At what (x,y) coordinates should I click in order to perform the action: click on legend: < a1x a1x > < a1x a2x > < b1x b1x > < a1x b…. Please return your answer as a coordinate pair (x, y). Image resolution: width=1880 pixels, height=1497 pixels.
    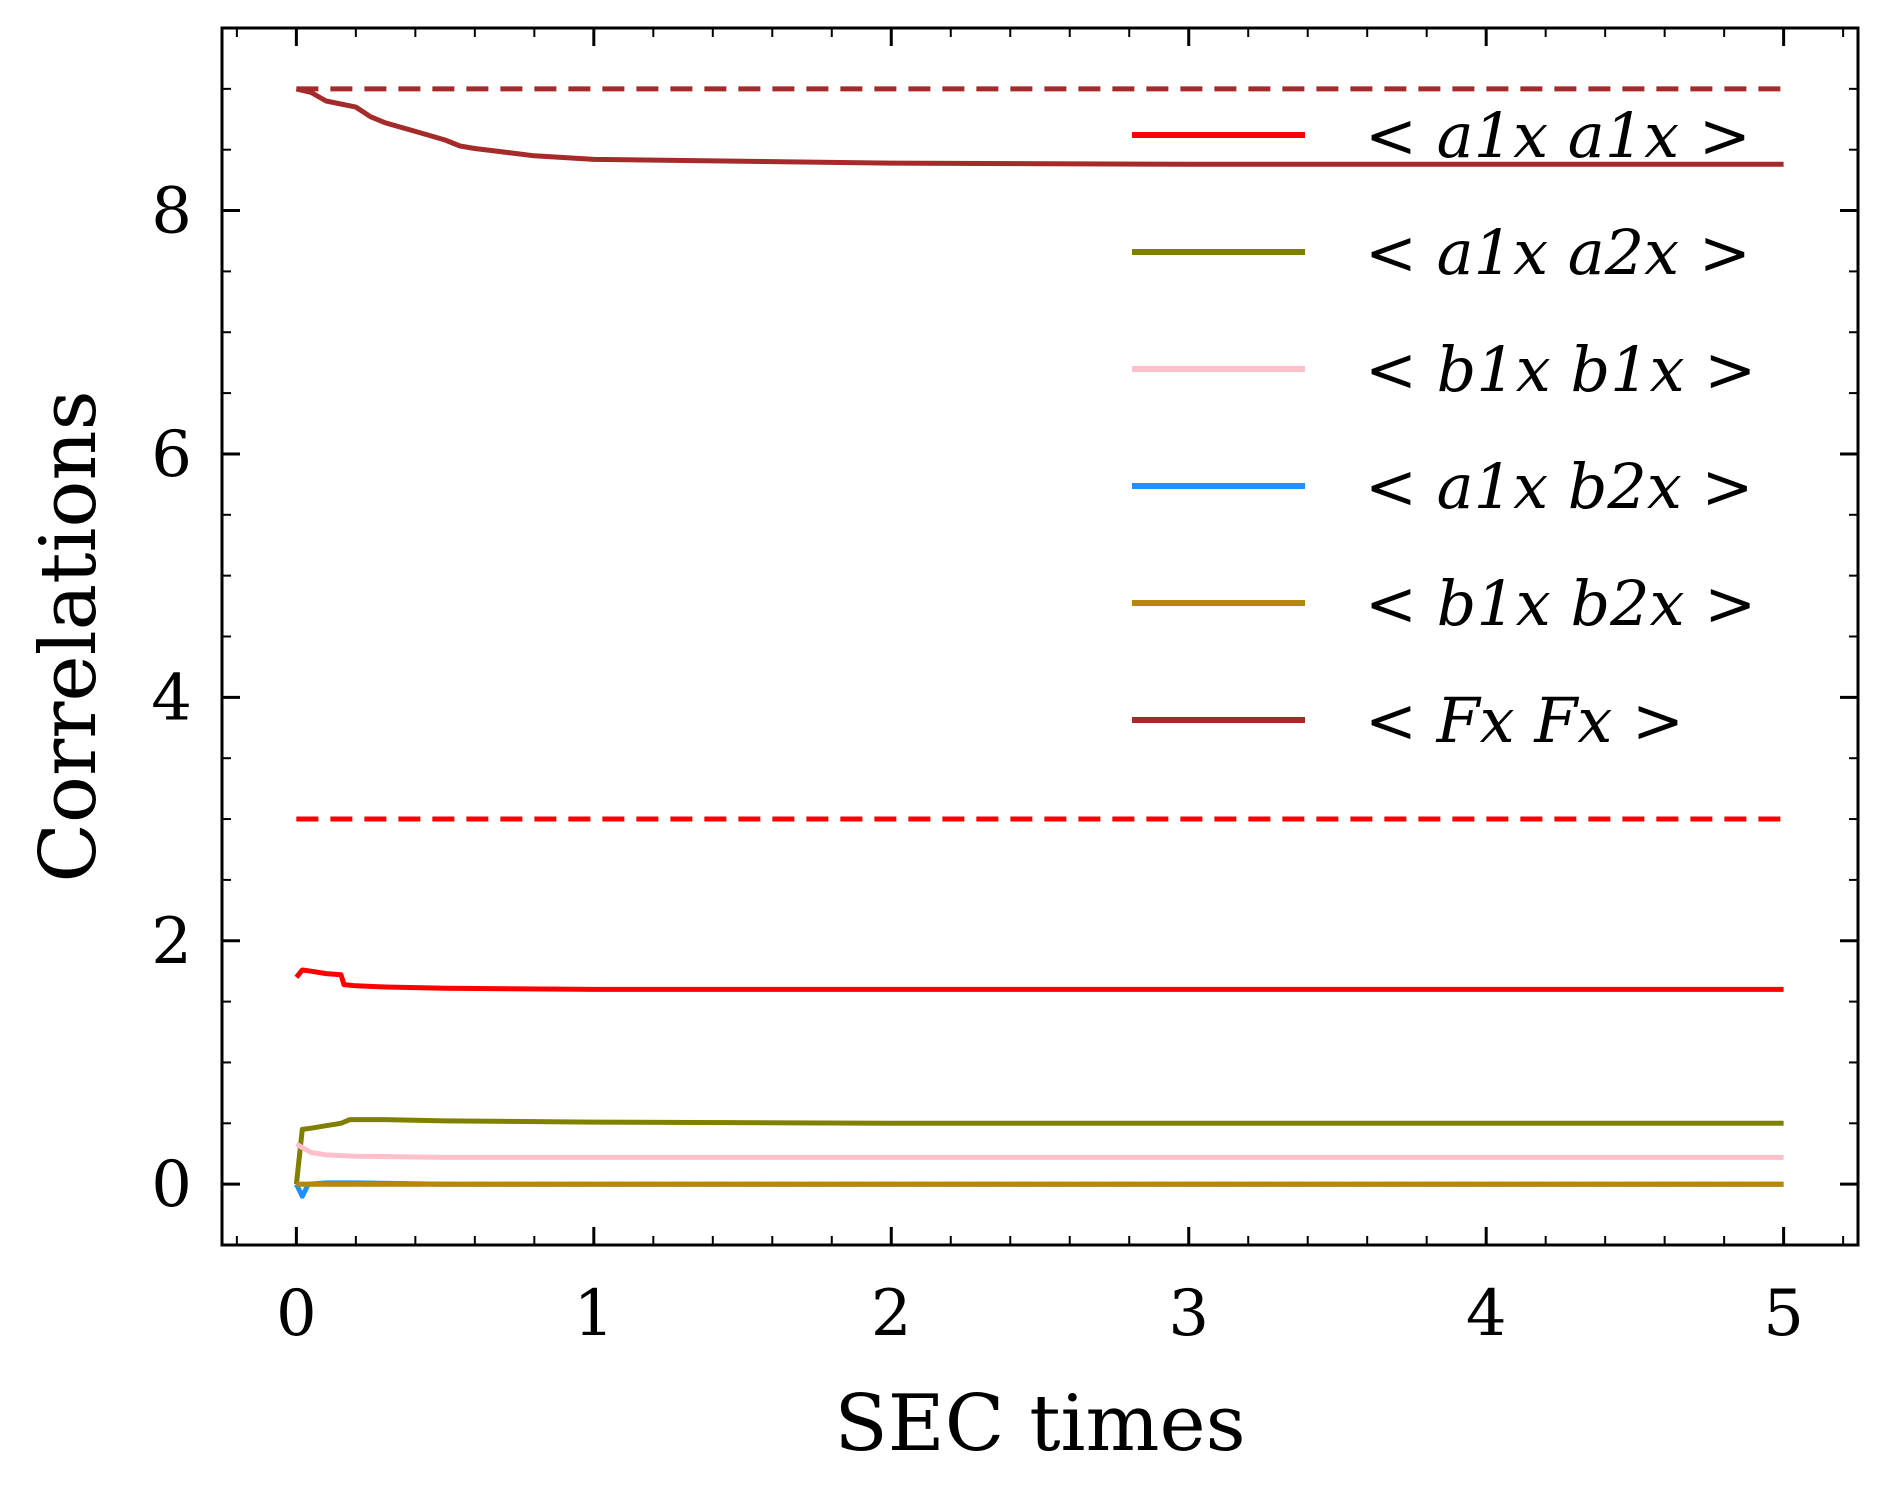
    Looking at the image, I should click on (1444, 428).